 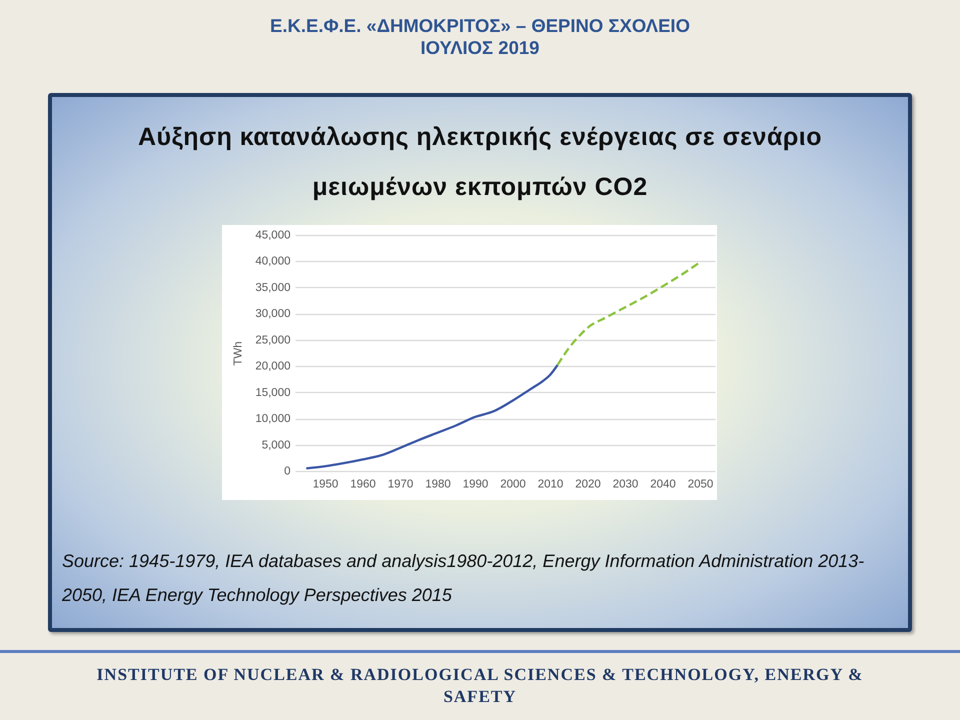 I want to click on text: Source: 1945-1979, IEA databases and analysis1980-2012, Energy Information Administration 2013-2050, IEA Energy Technology Perspectives 2015, so click(x=463, y=578).